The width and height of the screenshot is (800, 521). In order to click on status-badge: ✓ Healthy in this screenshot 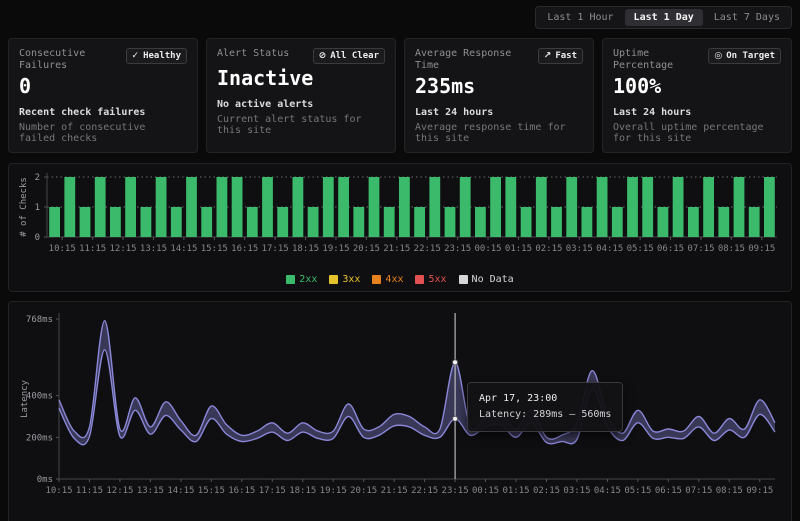, I will do `click(156, 56)`.